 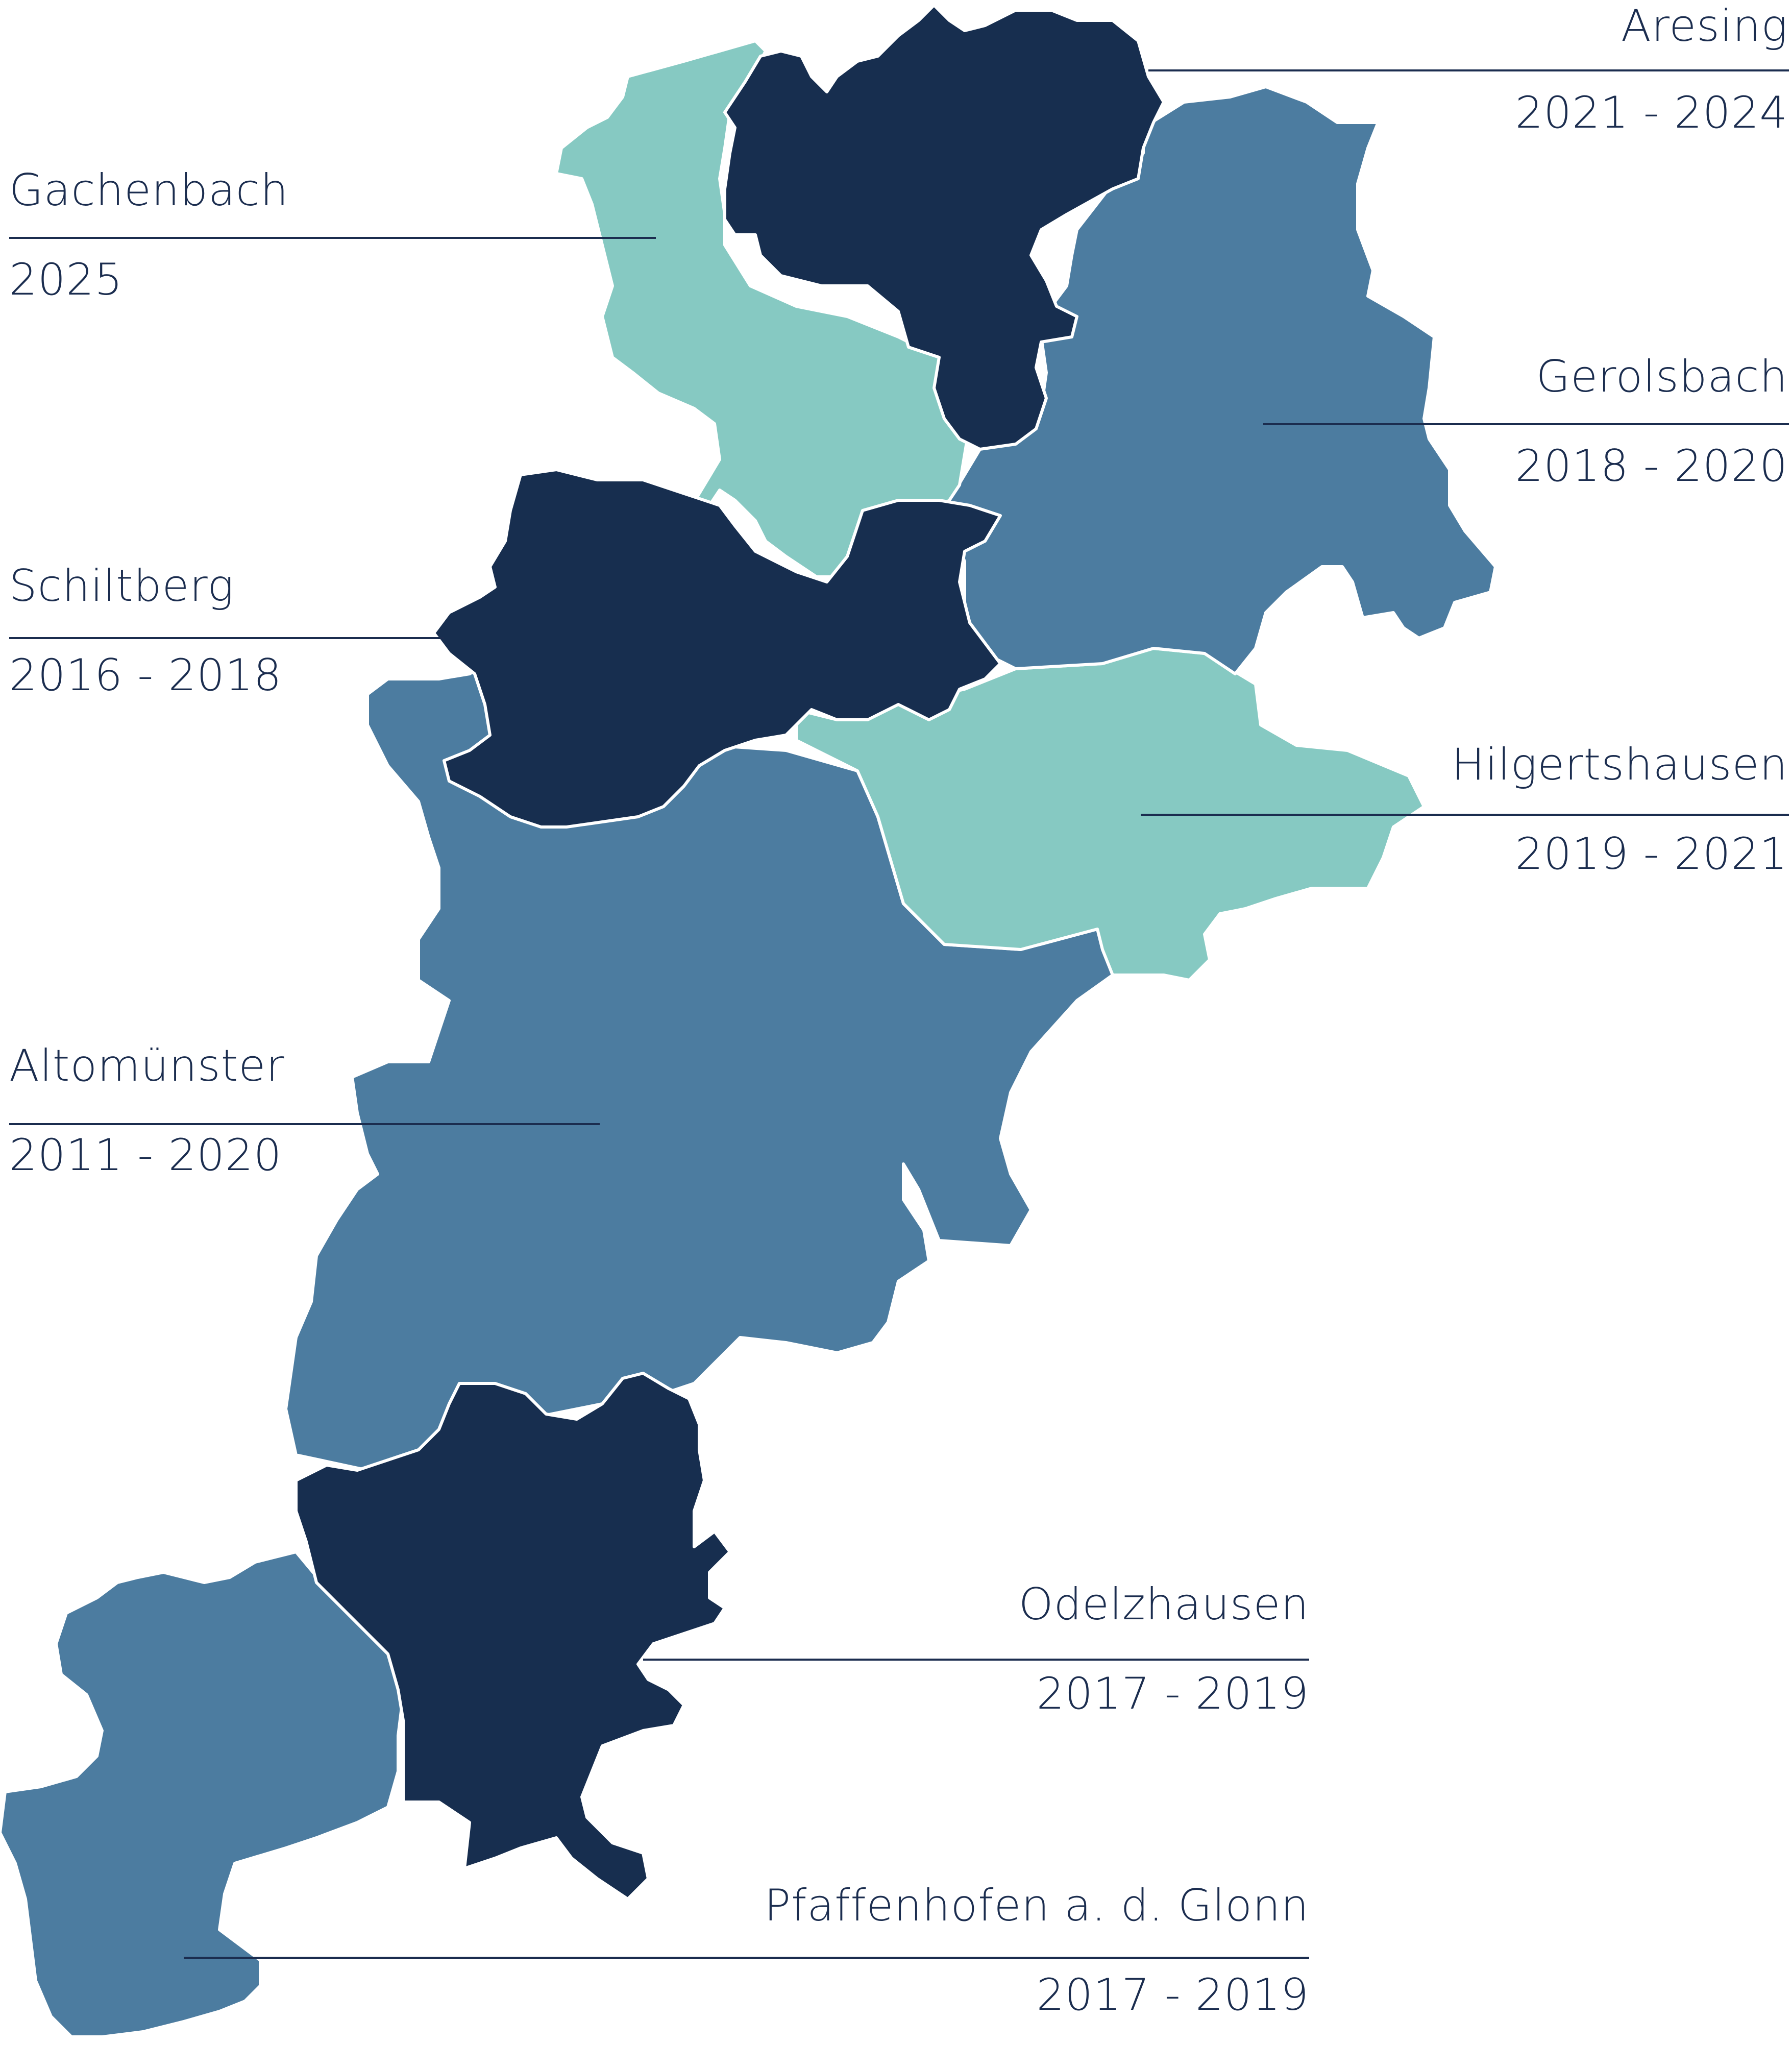 What do you see at coordinates (145, 675) in the screenshot?
I see `label-schiltberg-years: 2016 - 2018` at bounding box center [145, 675].